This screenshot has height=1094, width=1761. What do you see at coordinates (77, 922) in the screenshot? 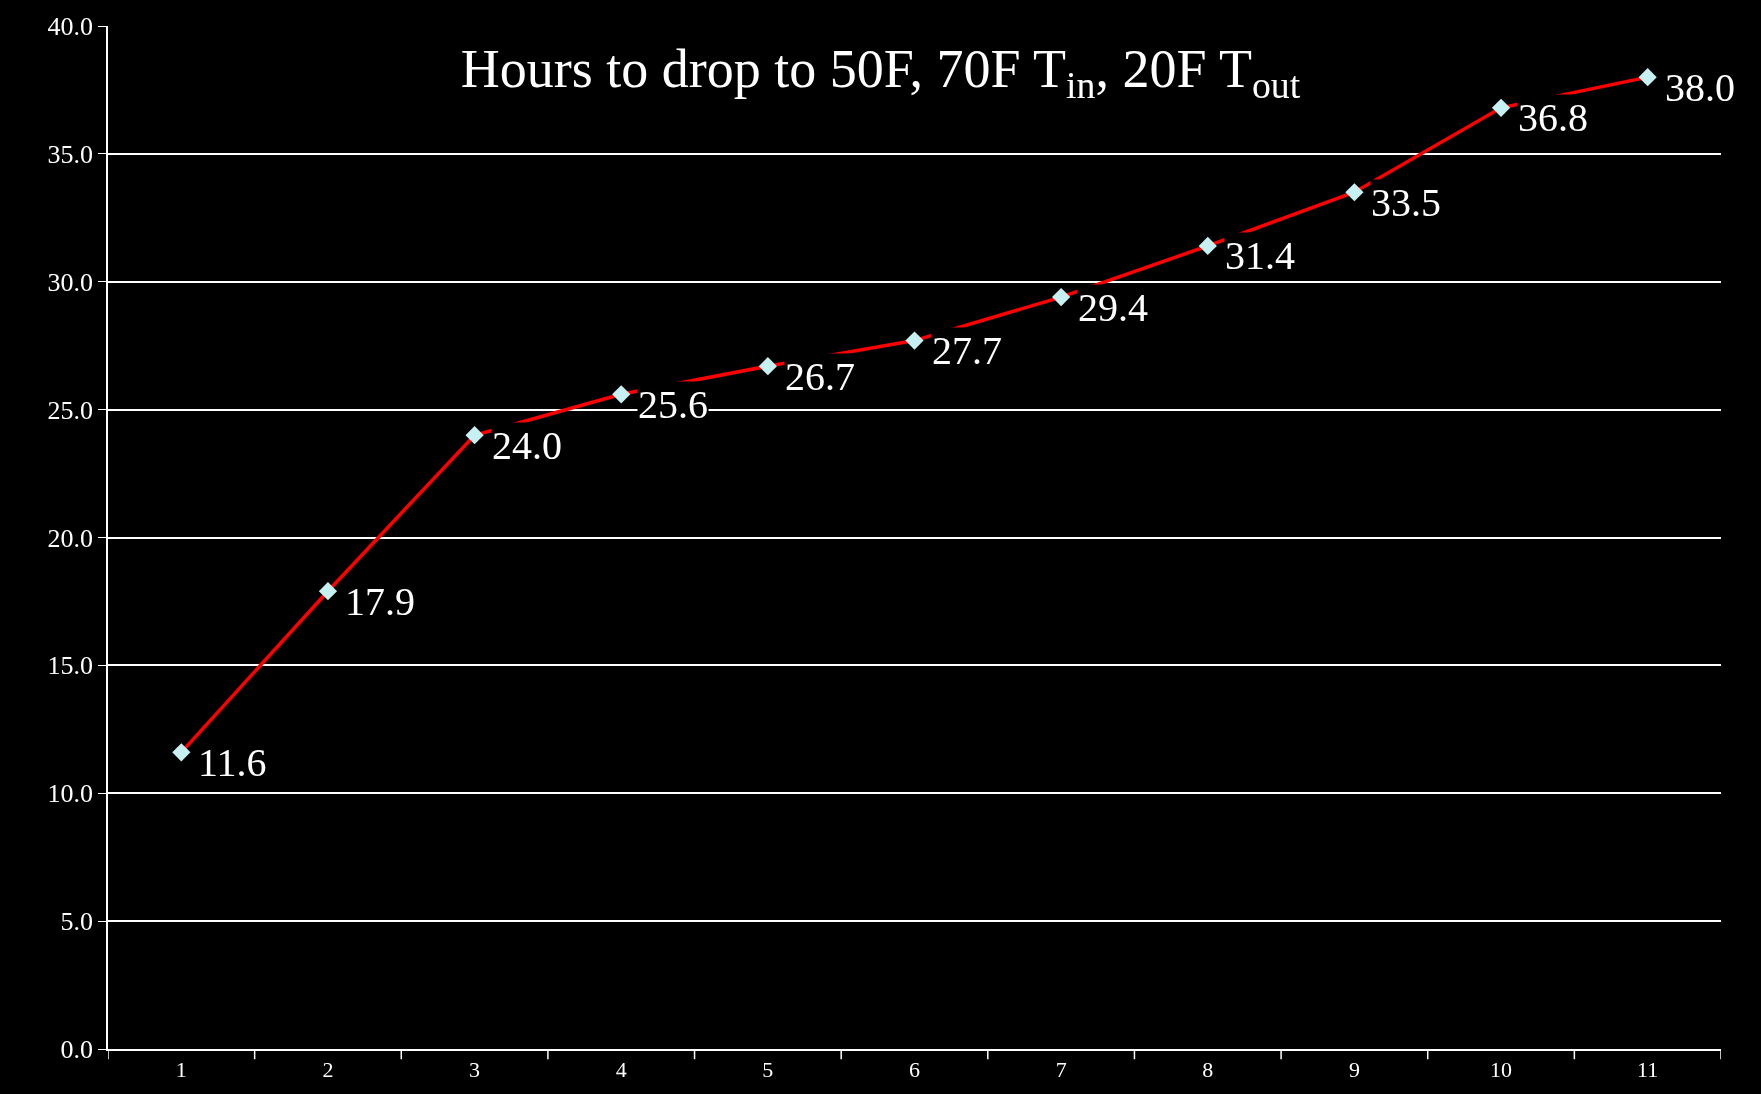
I see `y-tick-label: 5.0` at bounding box center [77, 922].